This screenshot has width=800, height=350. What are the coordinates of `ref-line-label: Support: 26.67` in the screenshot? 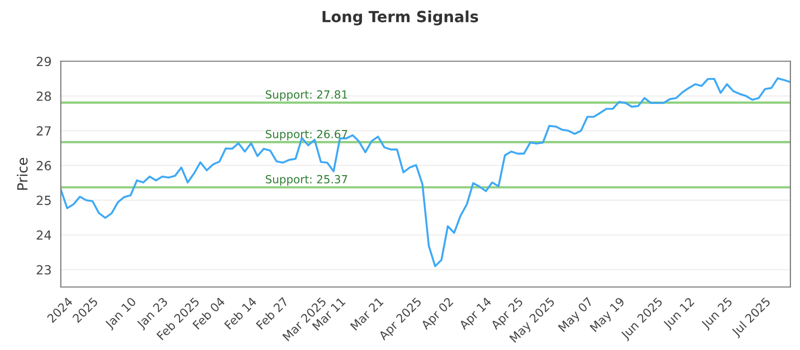 It's located at (307, 135).